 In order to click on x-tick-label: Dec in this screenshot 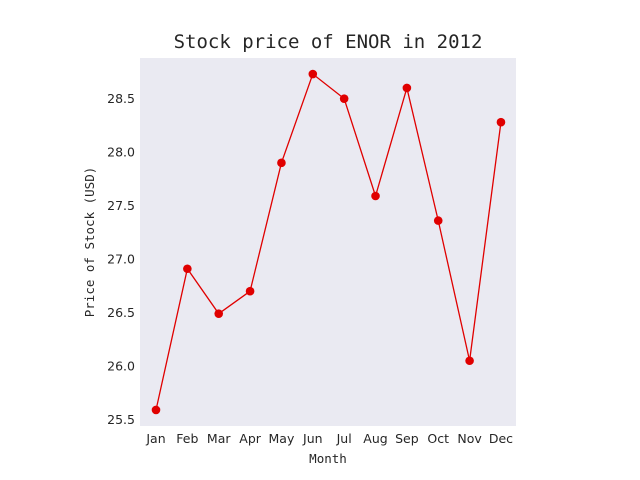, I will do `click(501, 438)`.